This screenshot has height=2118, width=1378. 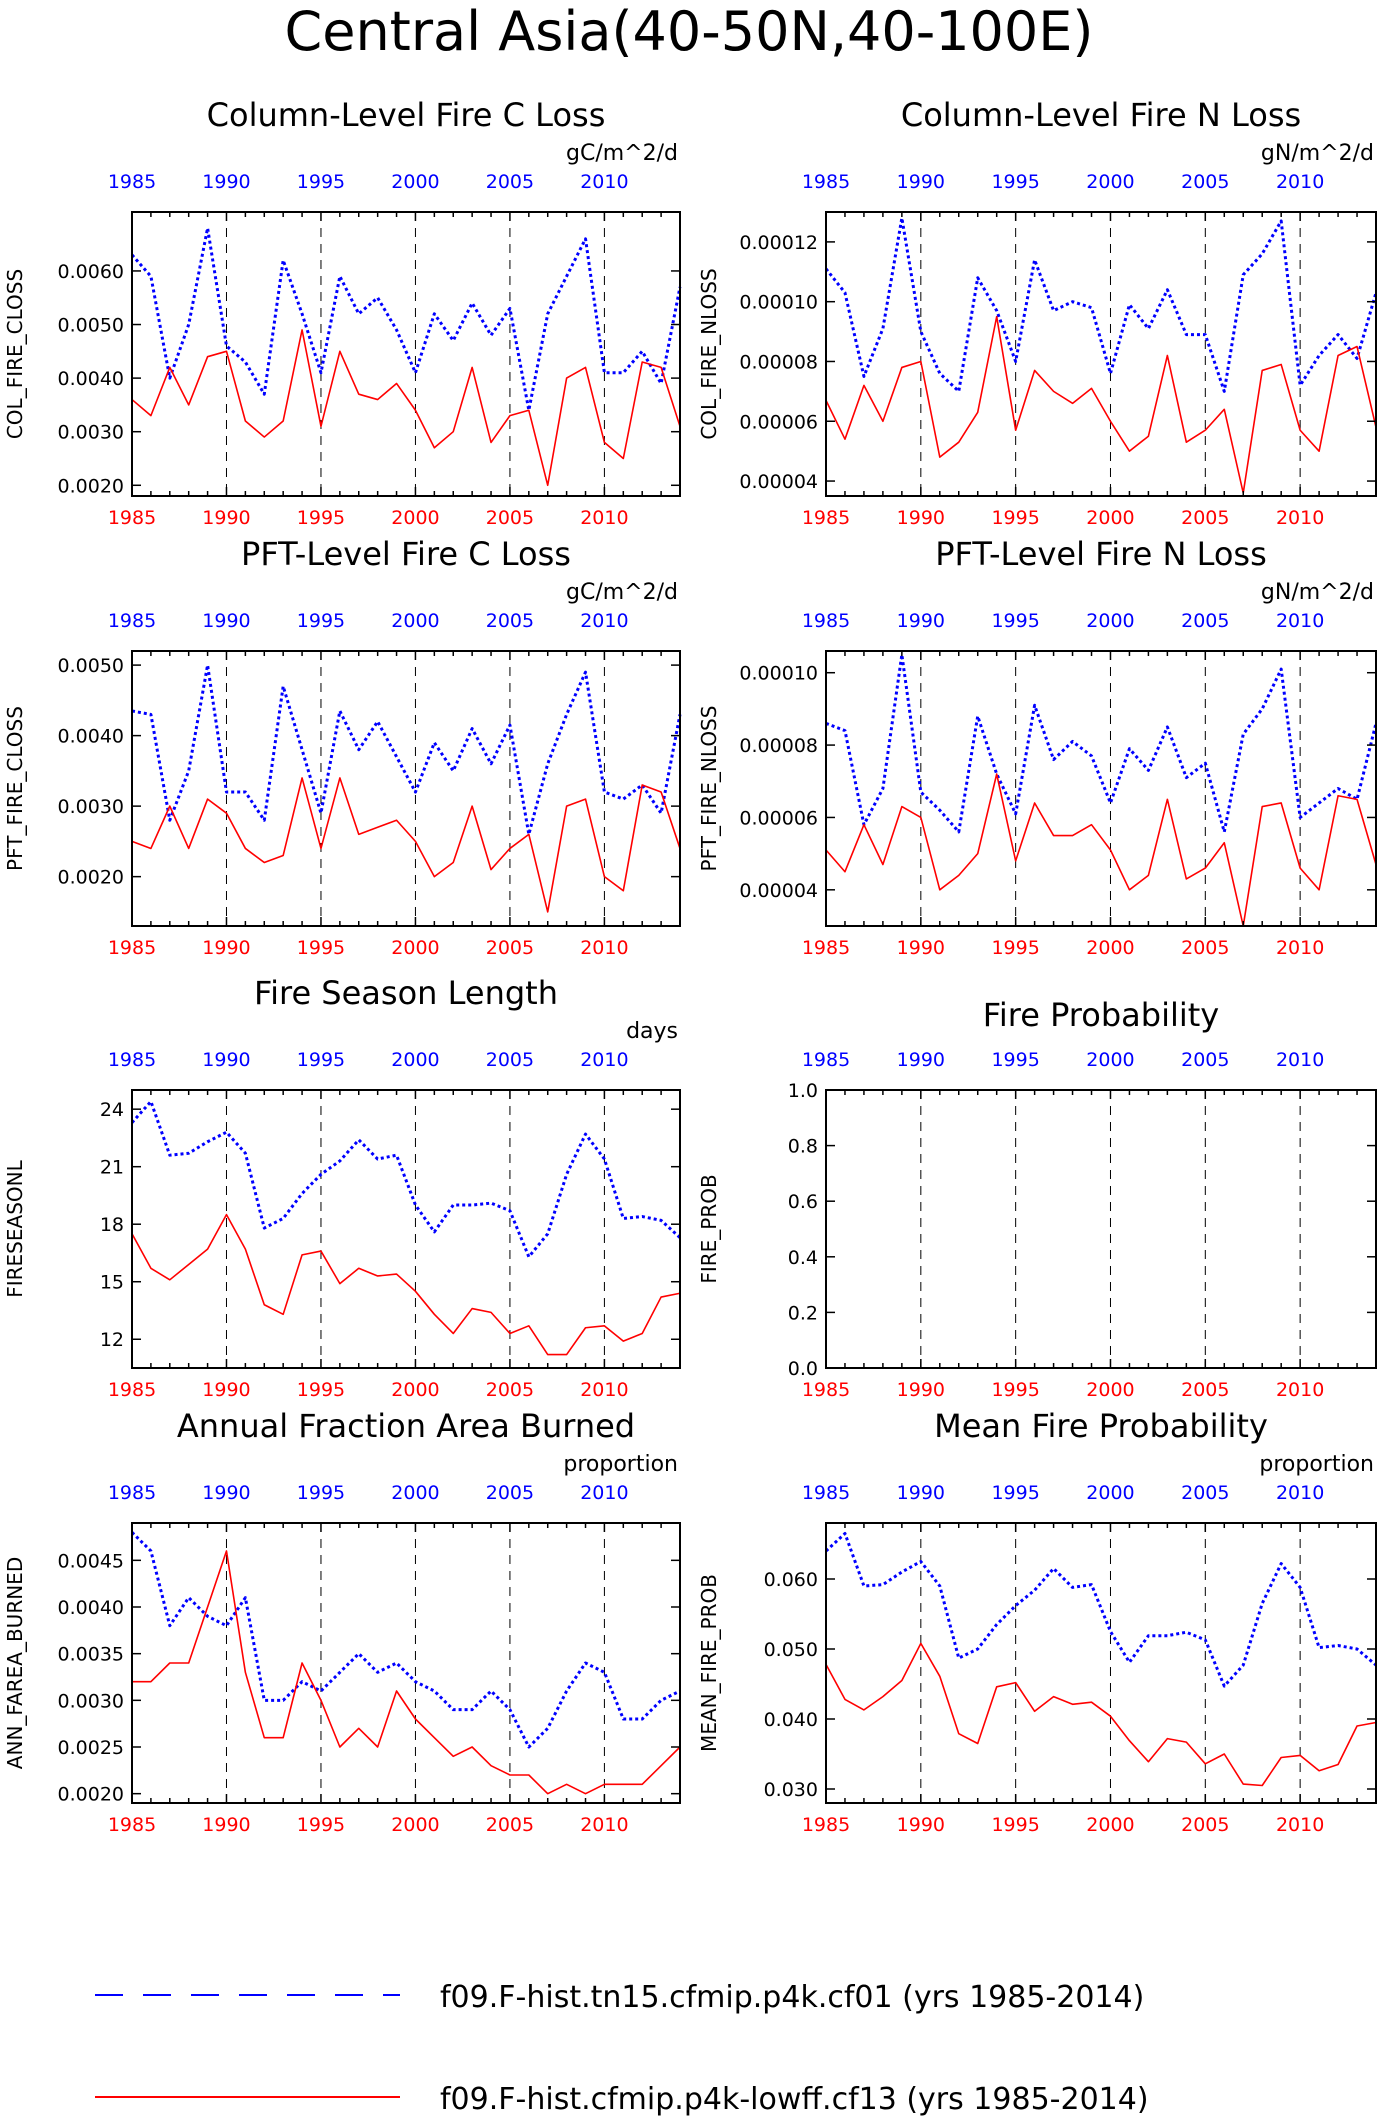 What do you see at coordinates (803, 1369) in the screenshot?
I see `y-tick-label-0: 0.0` at bounding box center [803, 1369].